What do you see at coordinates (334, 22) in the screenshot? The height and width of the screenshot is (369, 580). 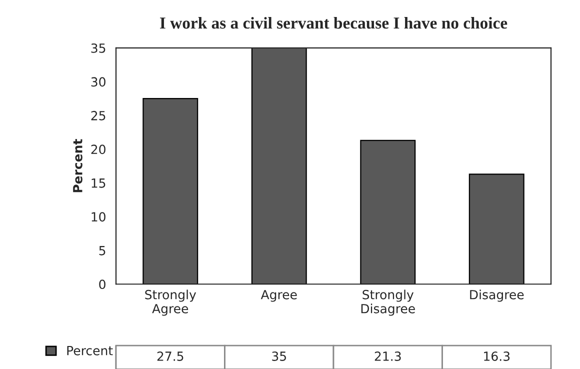 I see `chart-title: I work as a civil servant because I have no choice` at bounding box center [334, 22].